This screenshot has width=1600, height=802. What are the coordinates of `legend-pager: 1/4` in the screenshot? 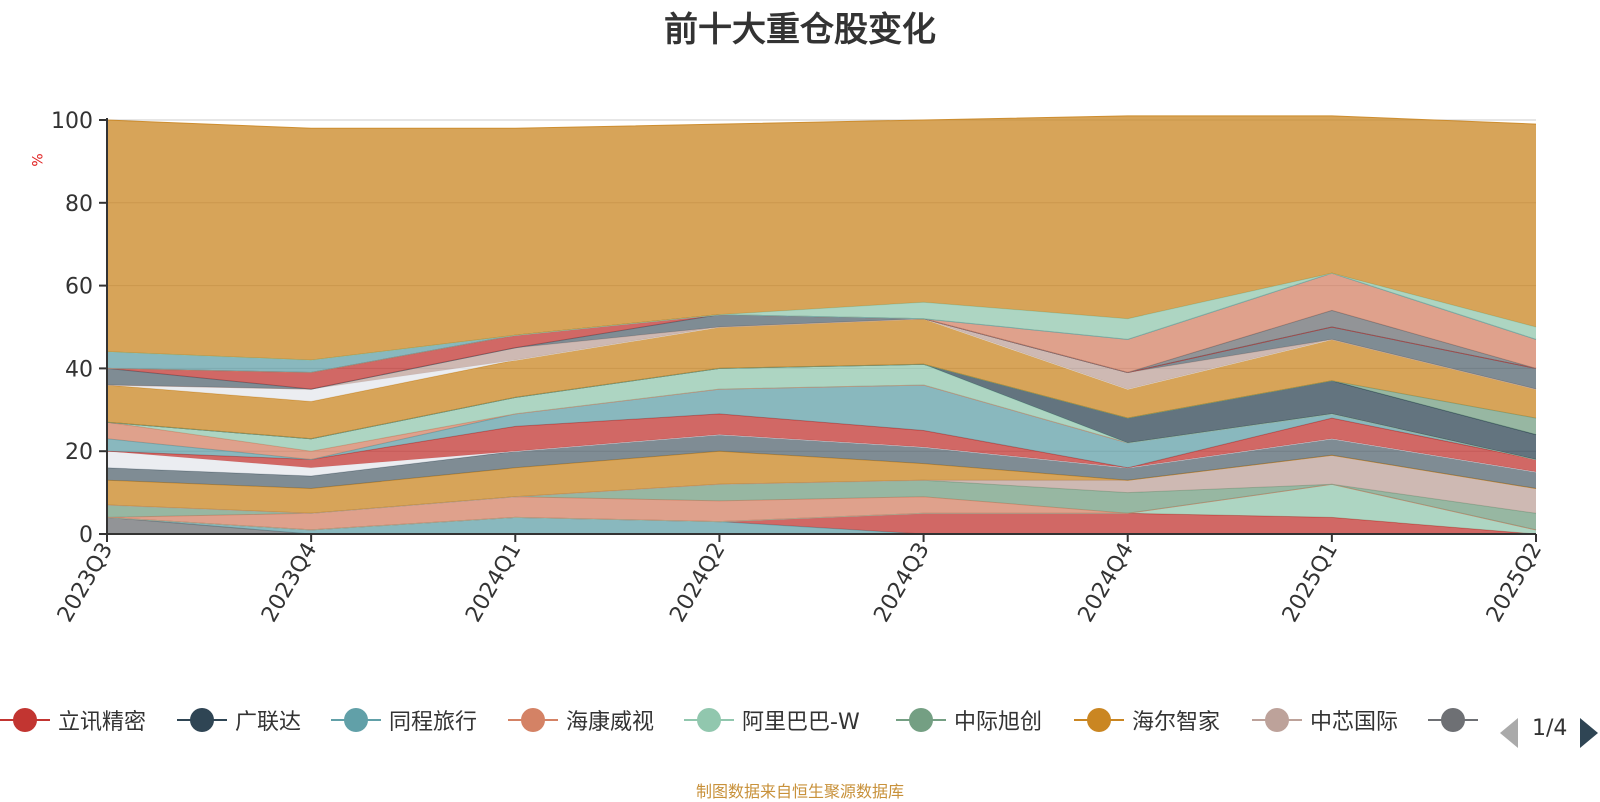 It's located at (1549, 737).